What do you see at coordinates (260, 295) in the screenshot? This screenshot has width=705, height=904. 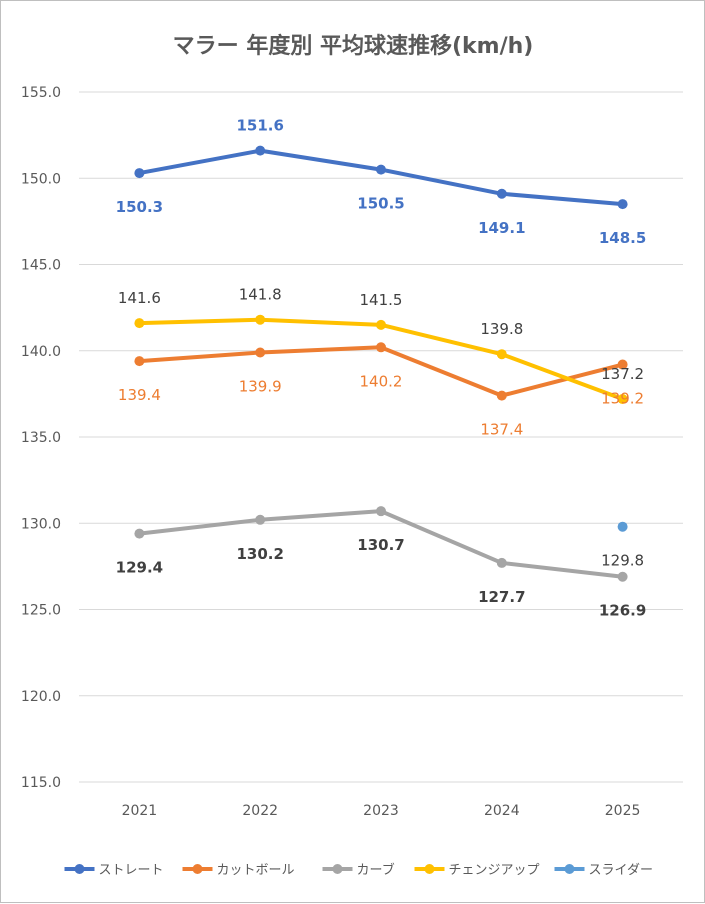 I see `data-label: 141.8` at bounding box center [260, 295].